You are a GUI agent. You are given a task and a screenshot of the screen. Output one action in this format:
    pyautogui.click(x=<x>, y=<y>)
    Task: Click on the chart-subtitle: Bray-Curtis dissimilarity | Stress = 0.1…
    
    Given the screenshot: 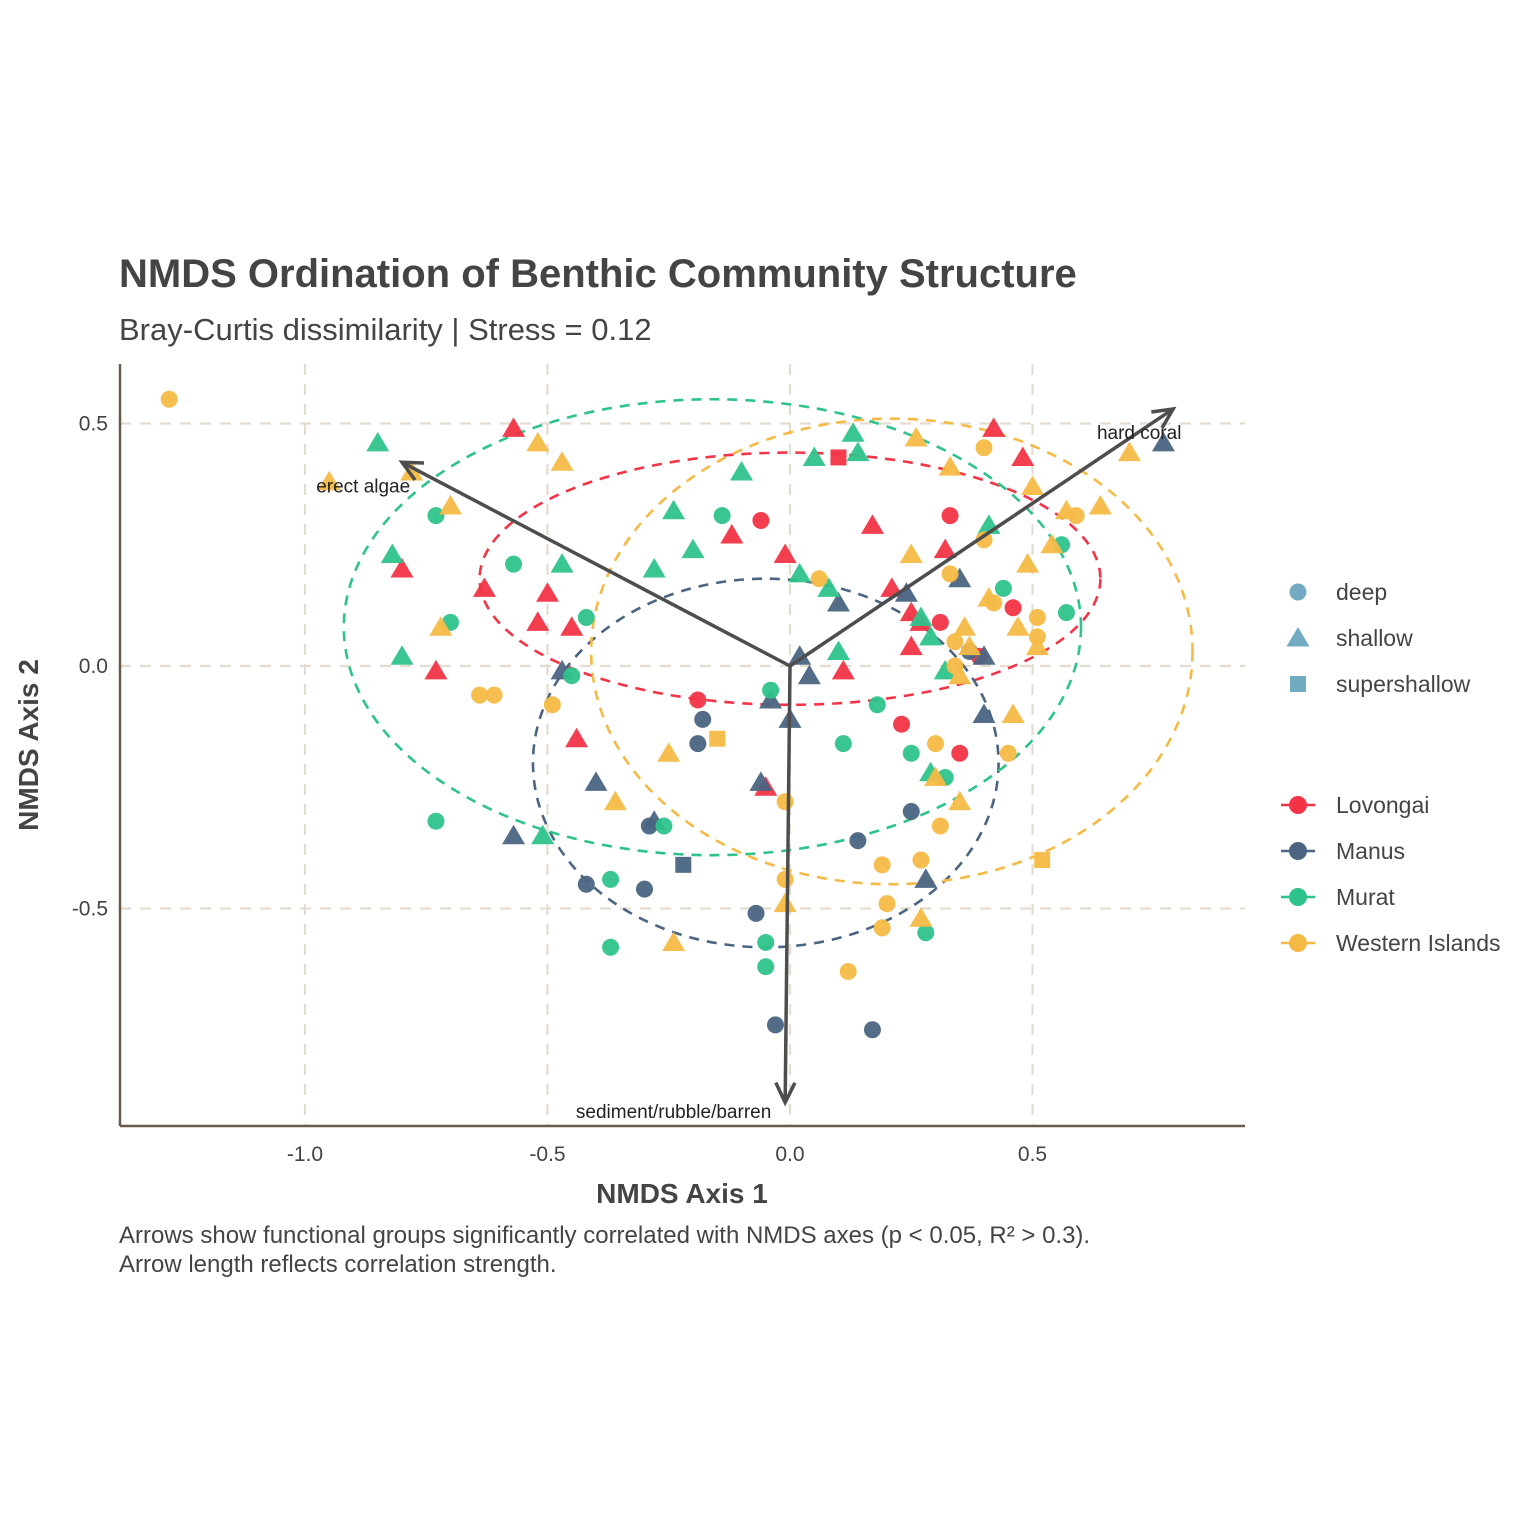 What is the action you would take?
    pyautogui.click(x=385, y=329)
    